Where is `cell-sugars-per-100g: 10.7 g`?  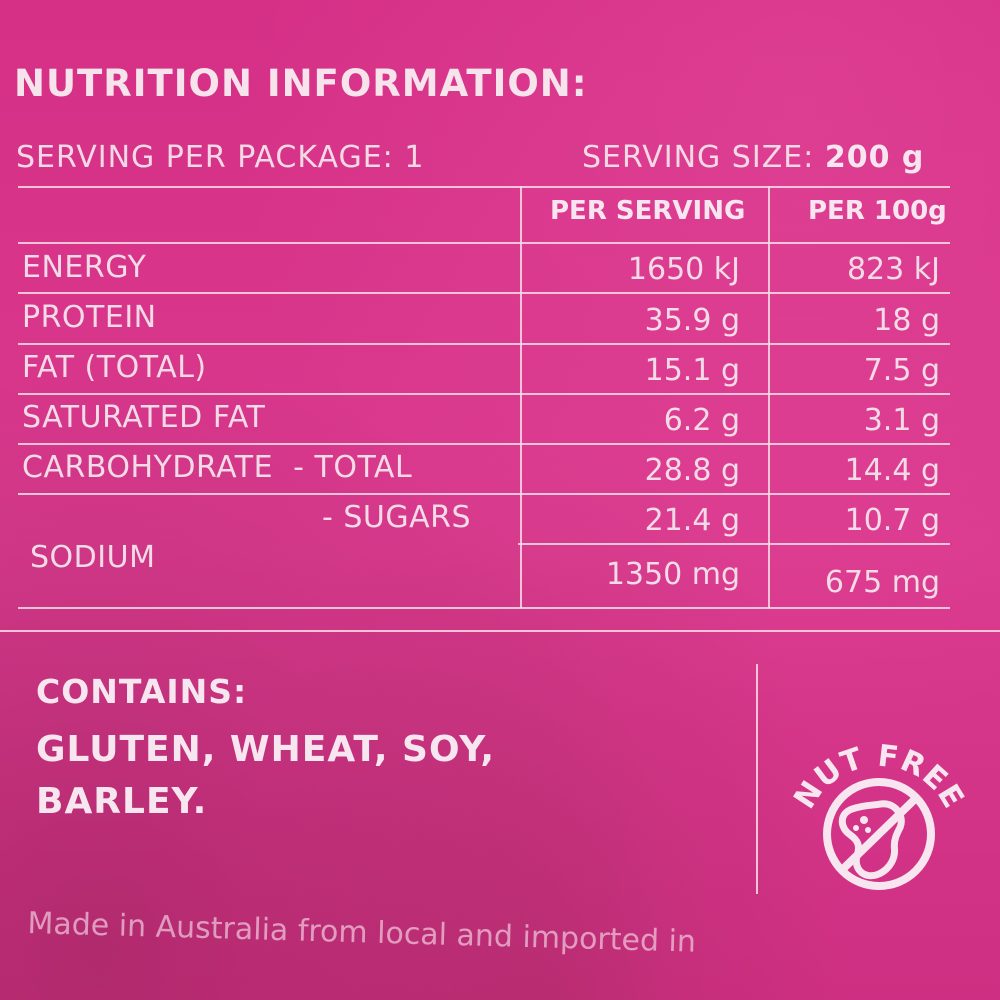
cell-sugars-per-100g: 10.7 g is located at coordinates (892, 520).